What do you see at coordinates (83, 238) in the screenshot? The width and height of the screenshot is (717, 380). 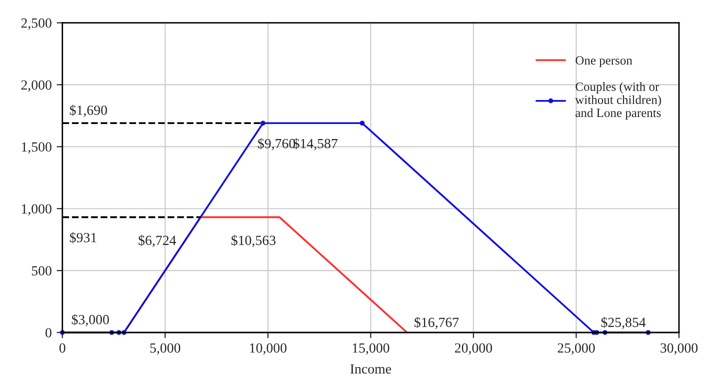 I see `annotation: $931` at bounding box center [83, 238].